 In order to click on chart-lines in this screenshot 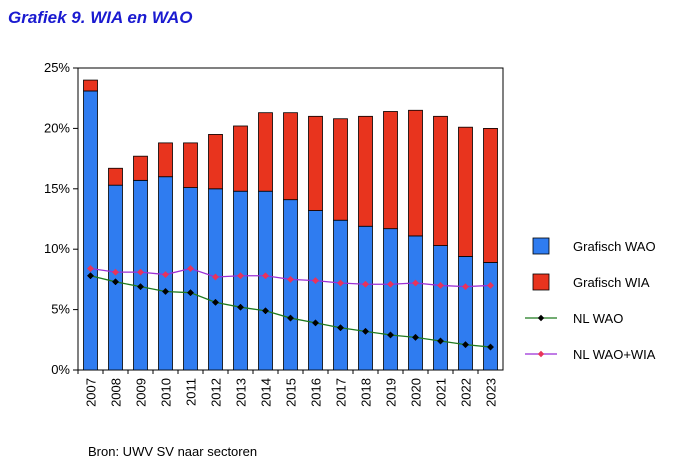, I will do `click(290, 307)`.